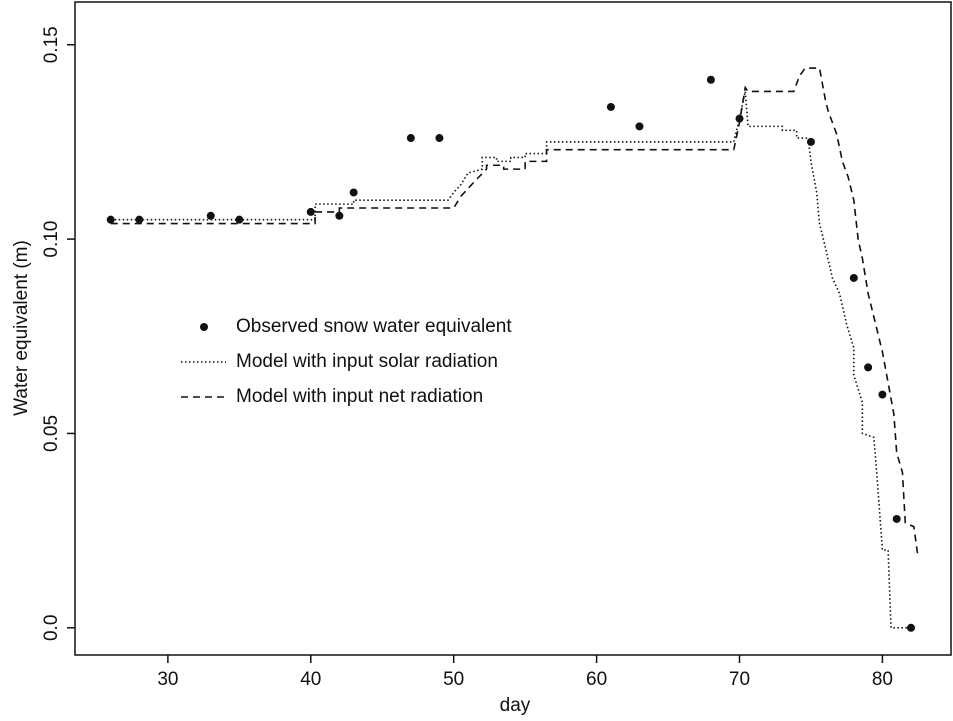 The image size is (953, 721). Describe the element at coordinates (374, 326) in the screenshot. I see `legend-label: Observed snow water equivalent` at that location.